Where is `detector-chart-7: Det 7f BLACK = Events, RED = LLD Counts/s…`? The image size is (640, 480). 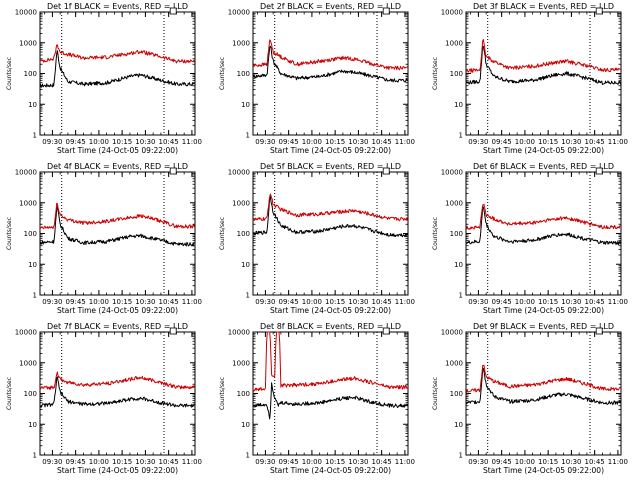 detector-chart-7: Det 7f BLACK = Events, RED = LLD Counts/s… is located at coordinates (104, 398).